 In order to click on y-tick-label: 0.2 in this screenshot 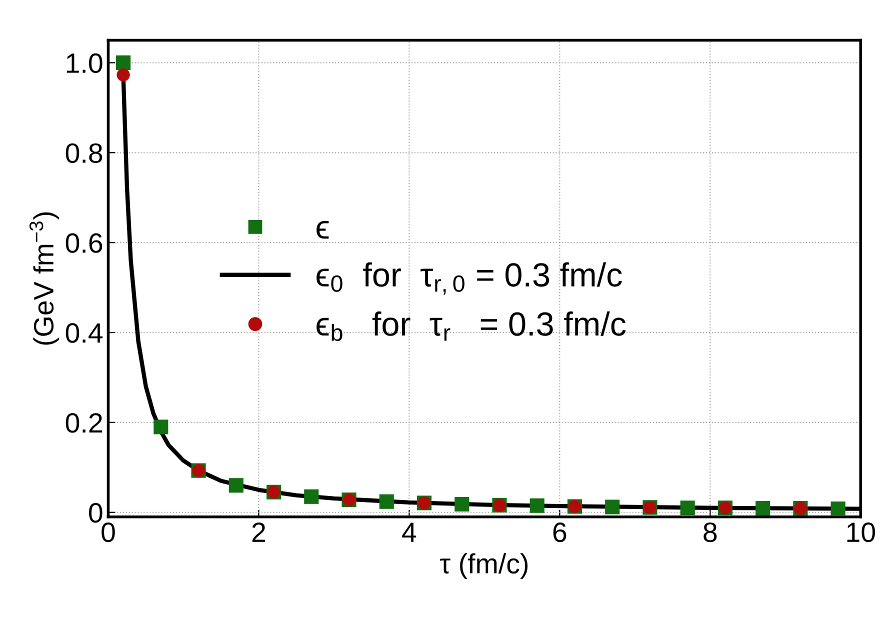, I will do `click(84, 423)`.